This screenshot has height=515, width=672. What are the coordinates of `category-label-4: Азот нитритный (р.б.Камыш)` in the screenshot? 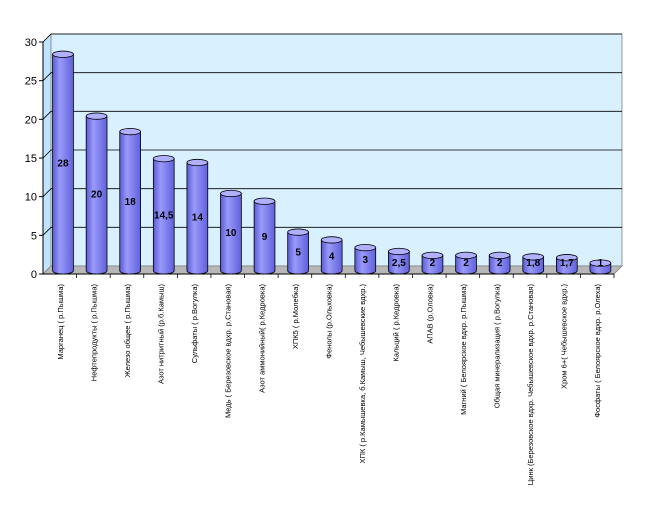 It's located at (161, 333).